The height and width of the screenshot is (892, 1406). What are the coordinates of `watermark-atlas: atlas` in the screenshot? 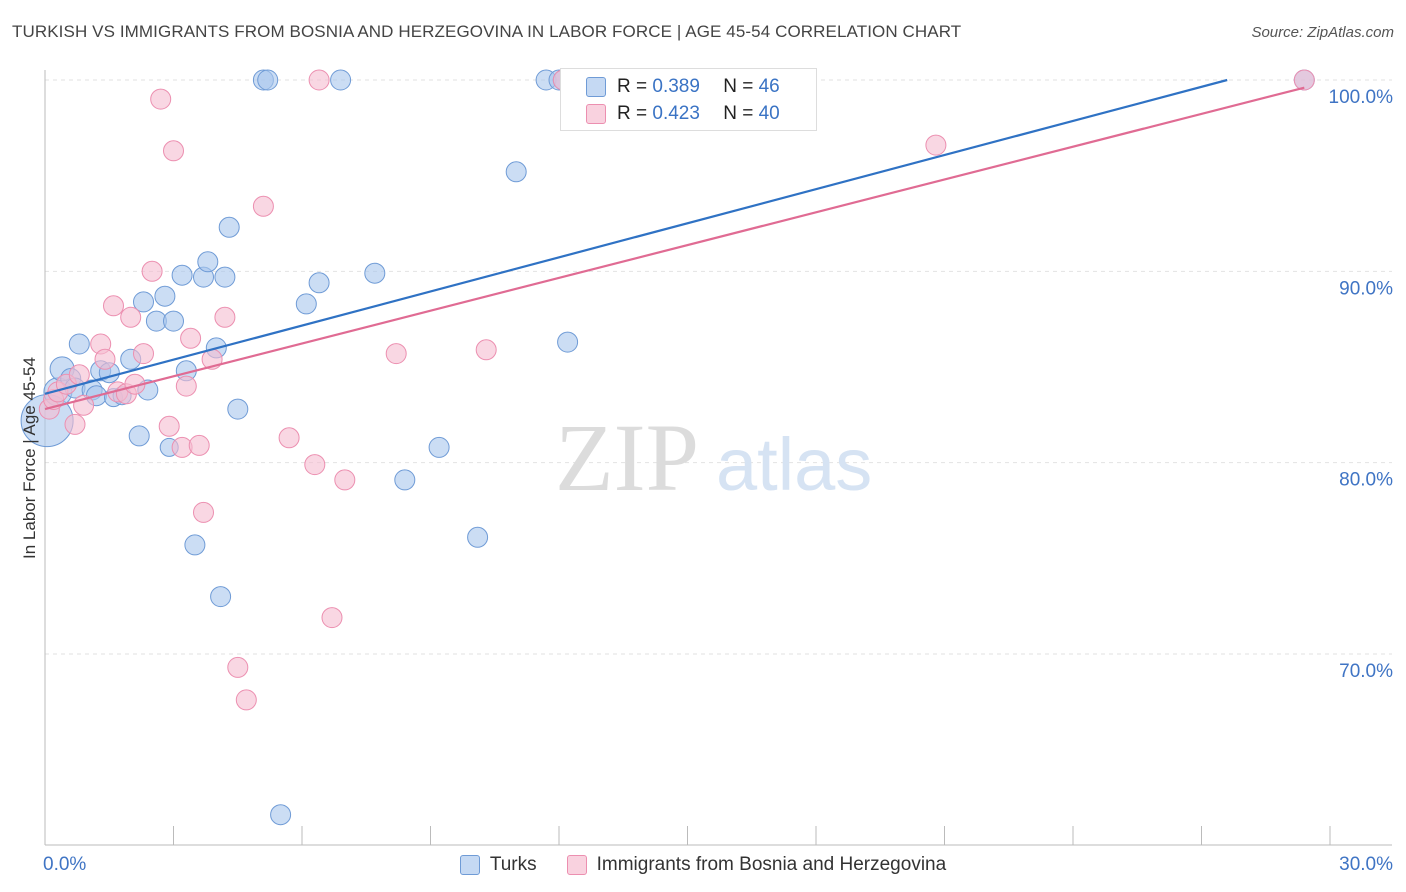 It's located at (794, 464).